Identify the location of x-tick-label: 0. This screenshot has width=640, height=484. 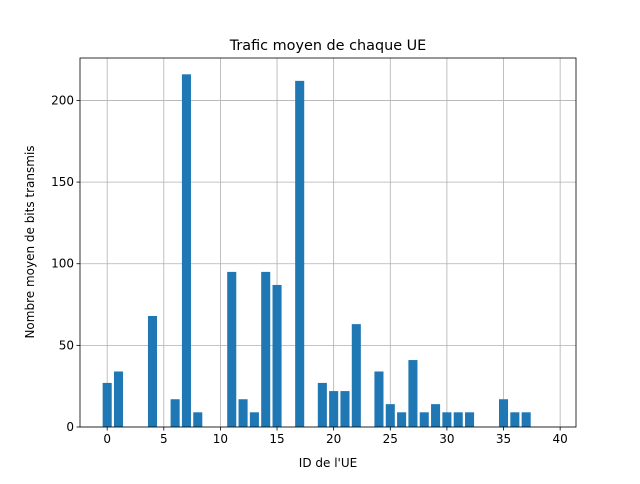
(107, 439).